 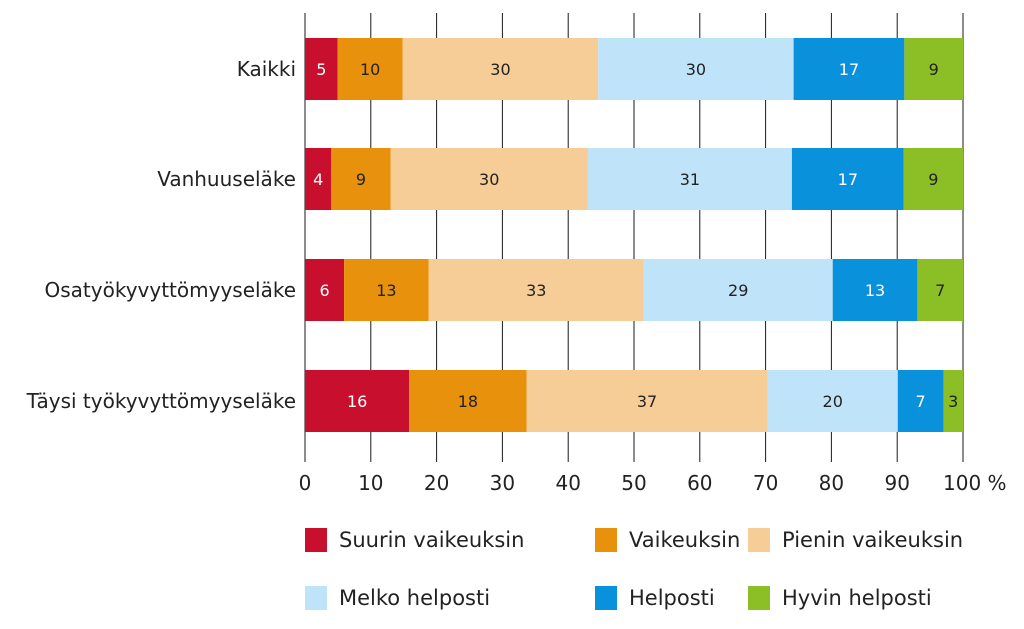 What do you see at coordinates (685, 540) in the screenshot?
I see `legend-label: Vaikeuksin` at bounding box center [685, 540].